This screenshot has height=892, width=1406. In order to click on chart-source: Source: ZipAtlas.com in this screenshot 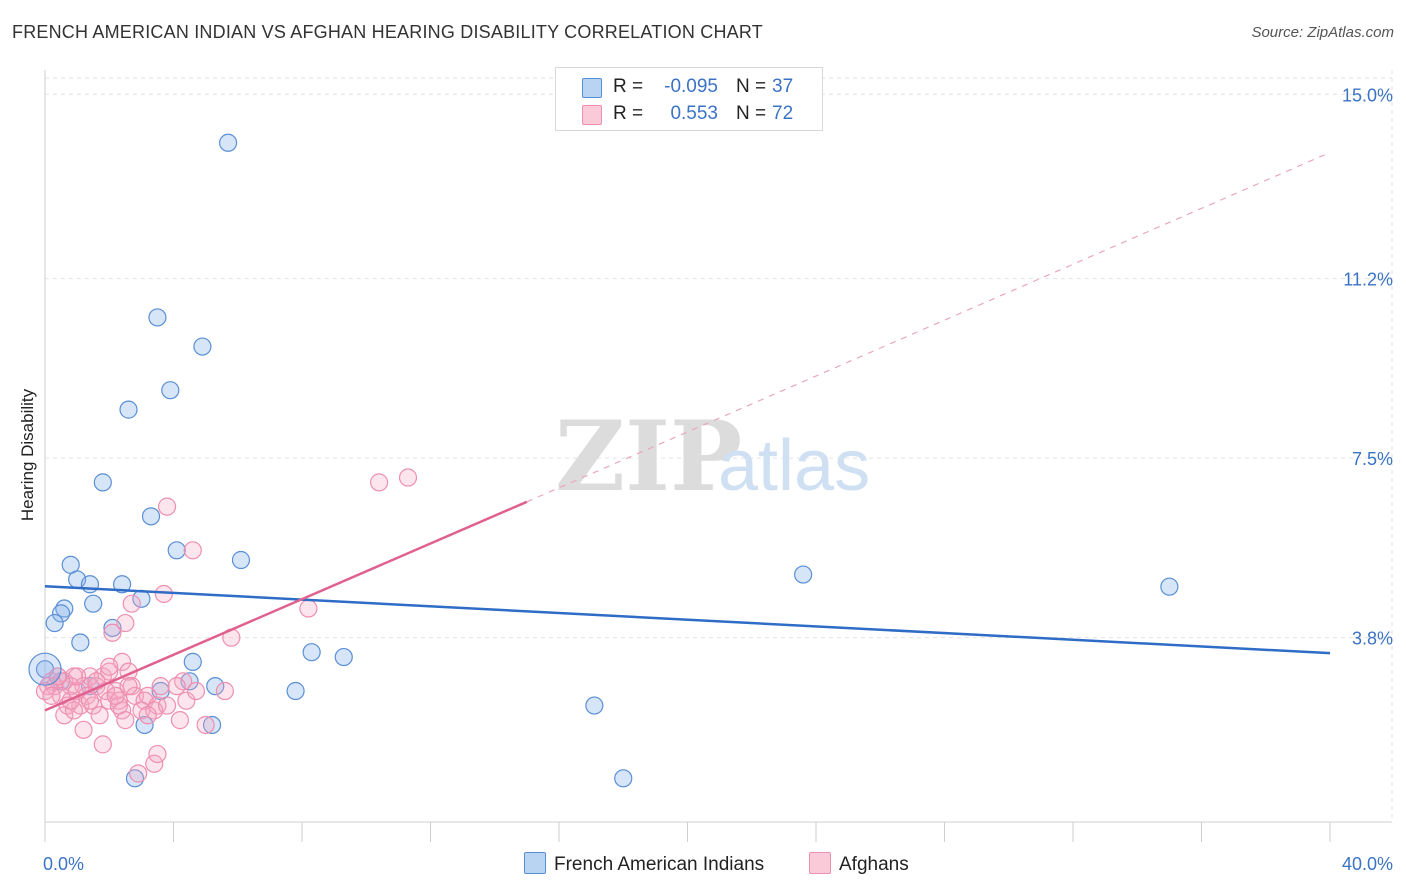, I will do `click(1322, 32)`.